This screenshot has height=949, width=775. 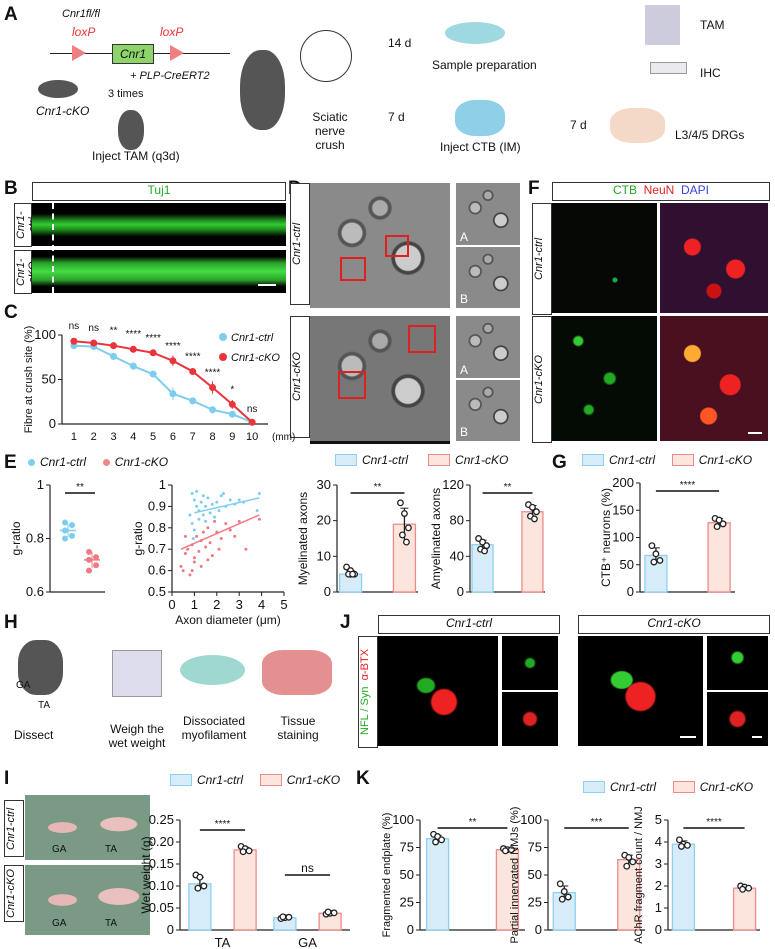 What do you see at coordinates (683, 887) in the screenshot?
I see `bar-ctrl` at bounding box center [683, 887].